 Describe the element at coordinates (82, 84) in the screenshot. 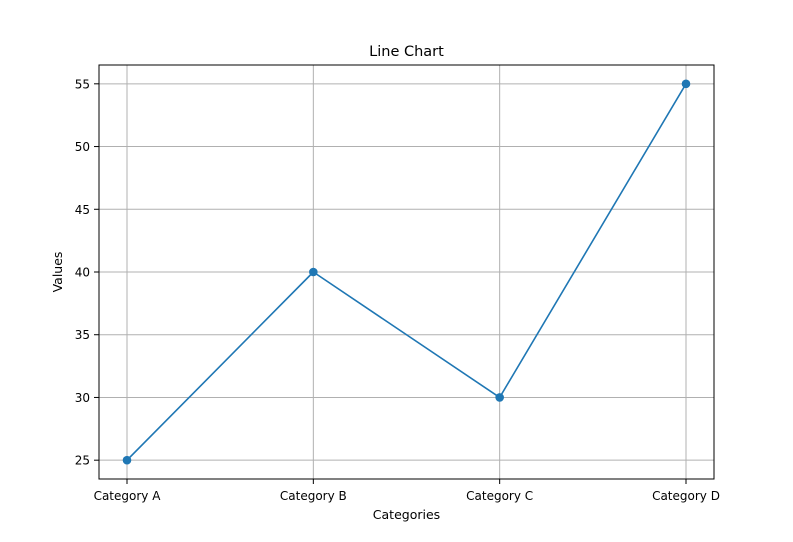

I see `y-tick-label: 55` at that location.